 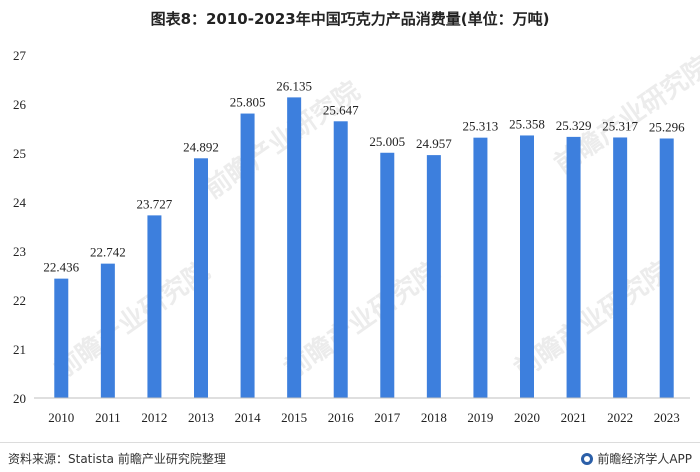 What do you see at coordinates (61, 417) in the screenshot?
I see `x-tick-label: 2010` at bounding box center [61, 417].